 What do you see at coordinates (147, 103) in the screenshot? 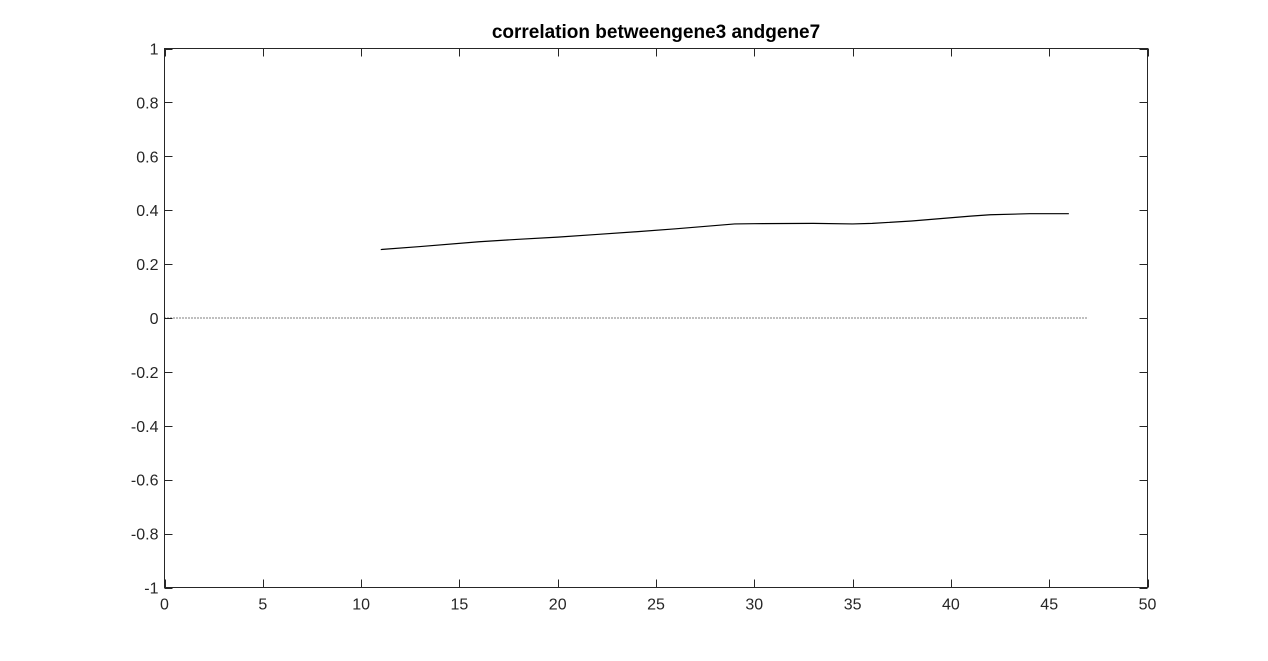
I see `y-tick-label: 0.8` at bounding box center [147, 103].